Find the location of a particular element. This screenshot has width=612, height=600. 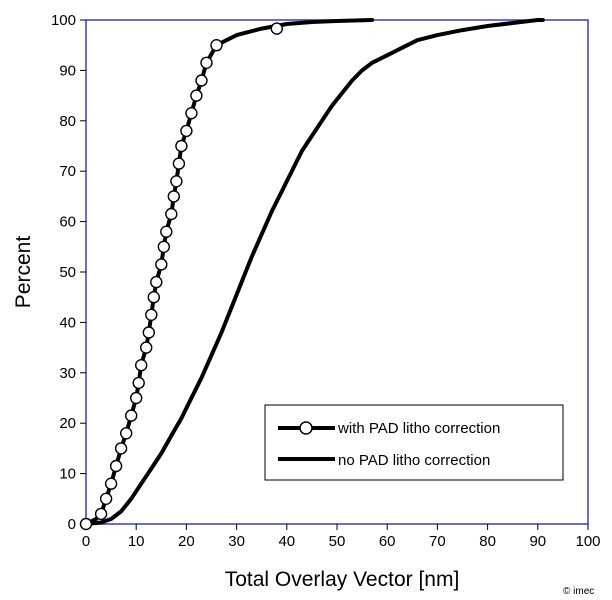

y-tick-label: 10 is located at coordinates (67, 474).